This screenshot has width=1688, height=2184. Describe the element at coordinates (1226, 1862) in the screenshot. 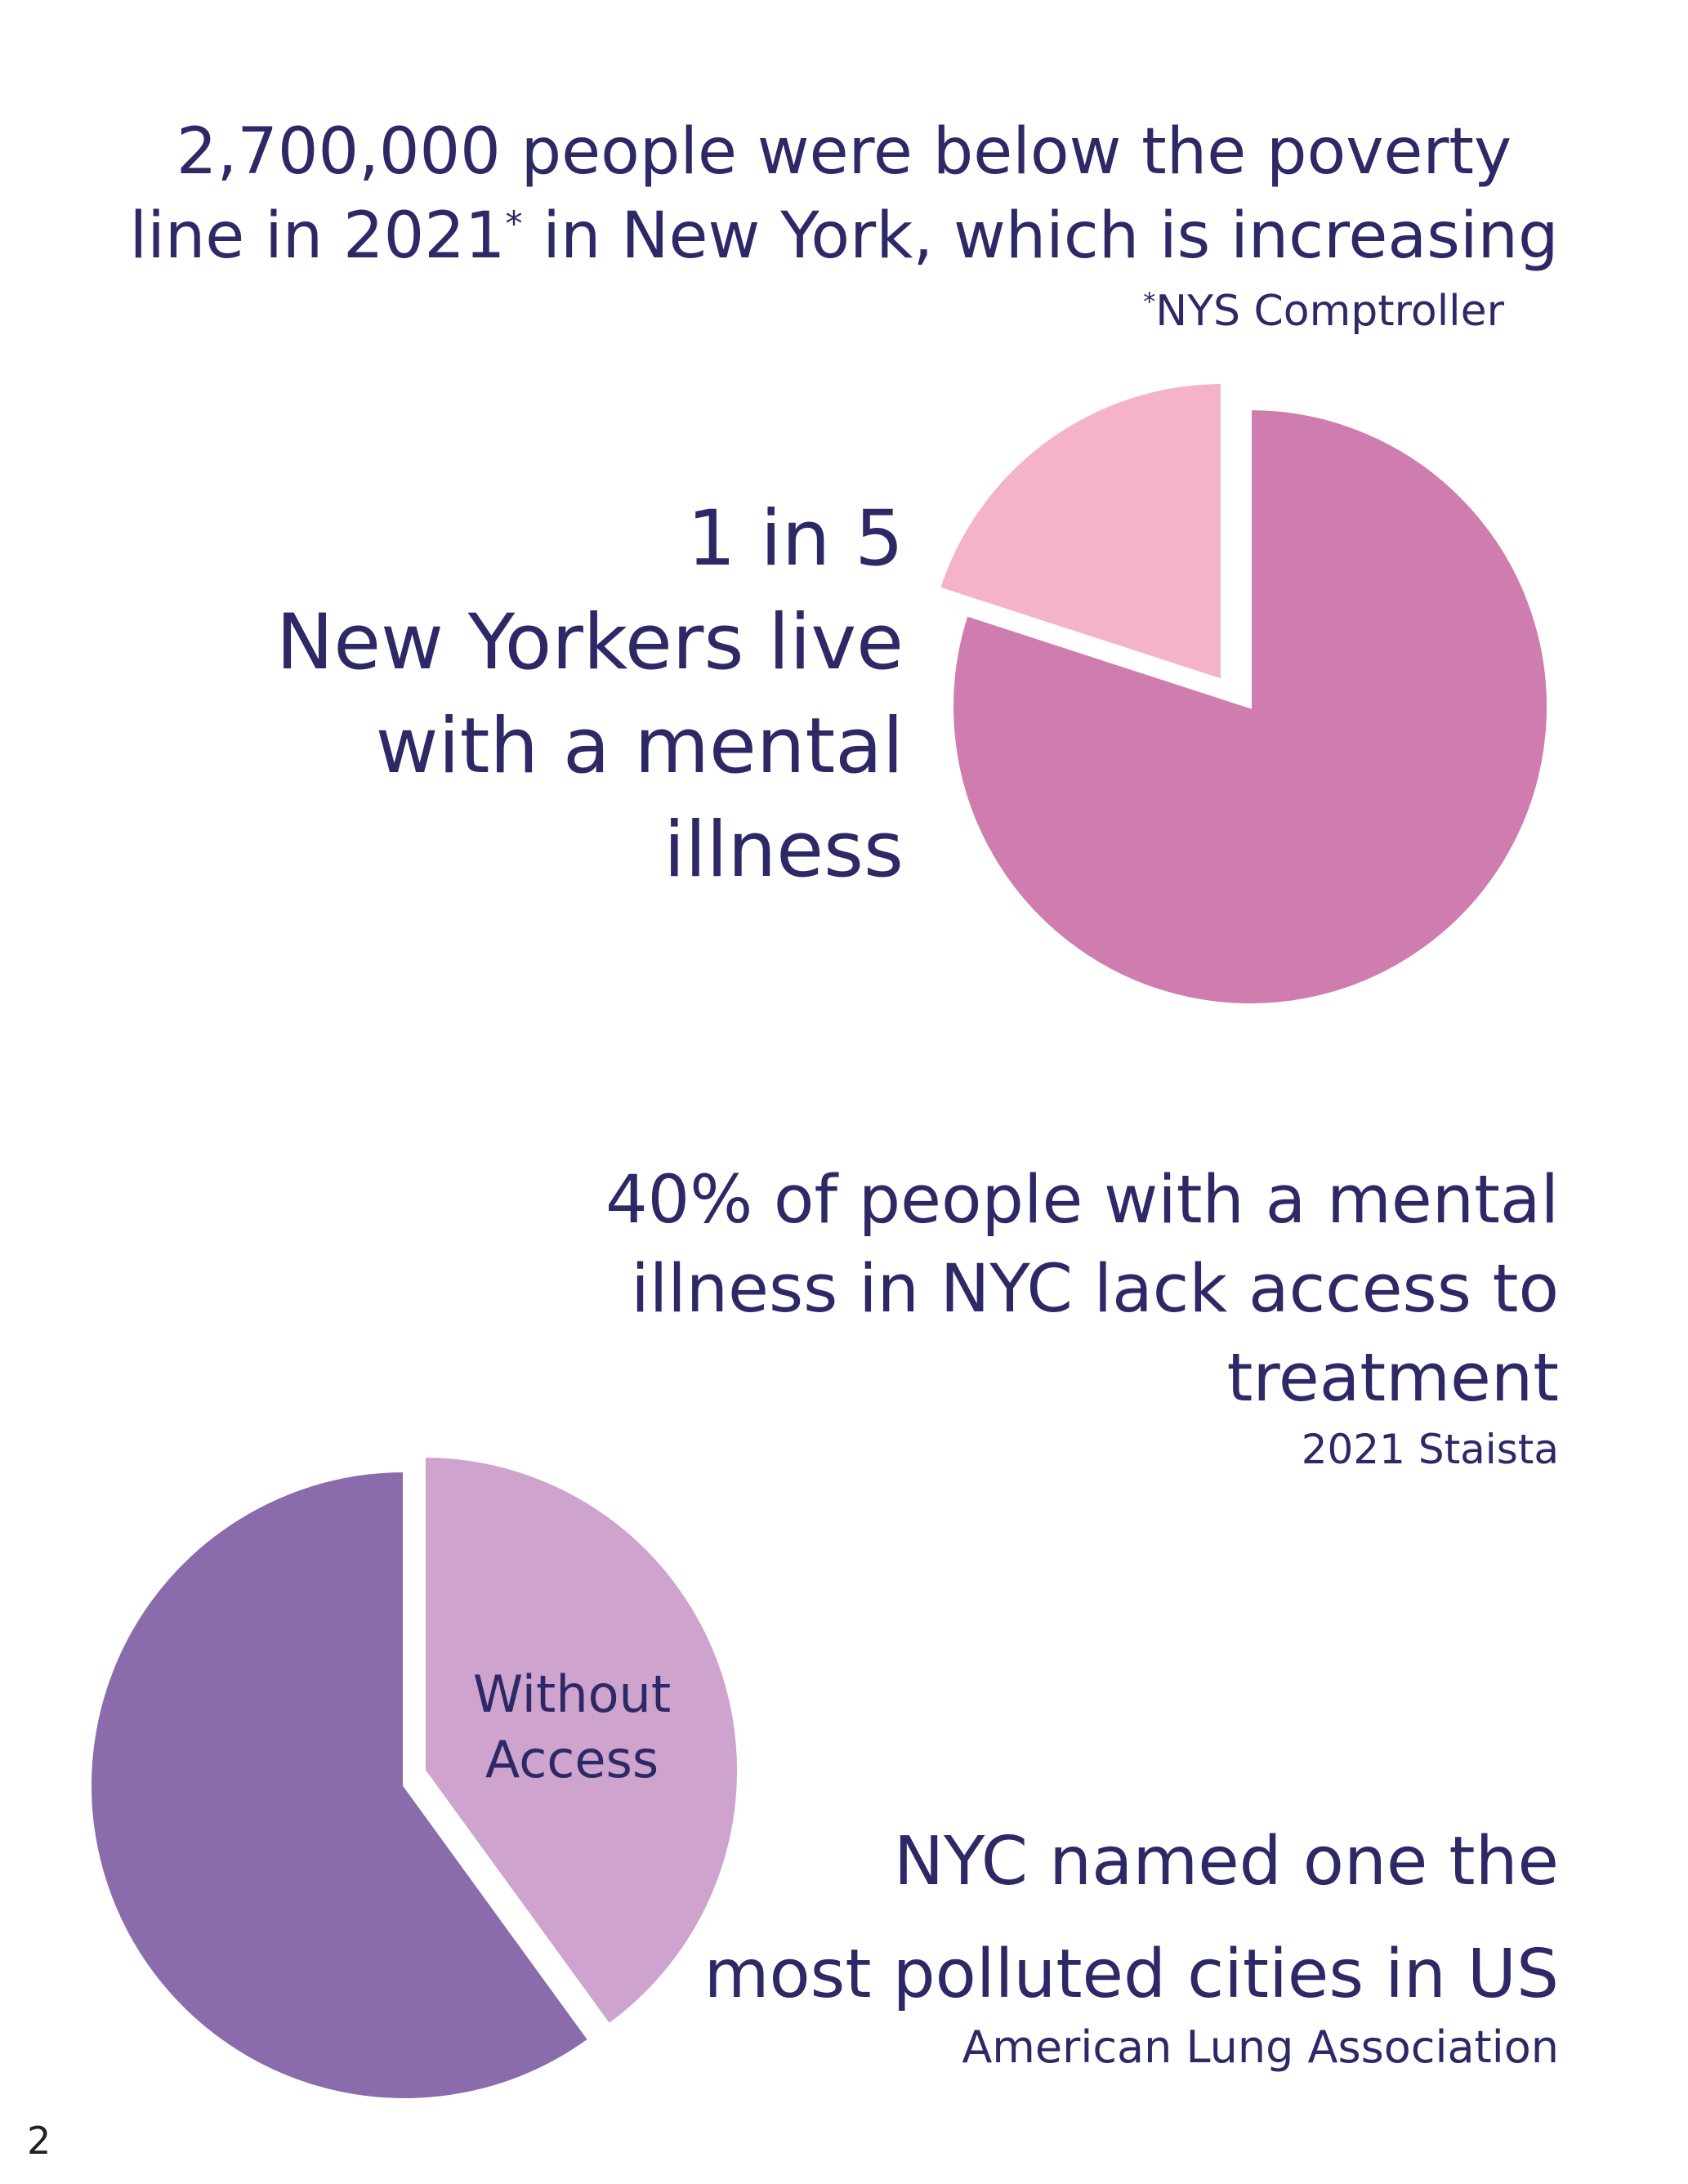

I see `pollution-line-1: NYC named one the` at that location.